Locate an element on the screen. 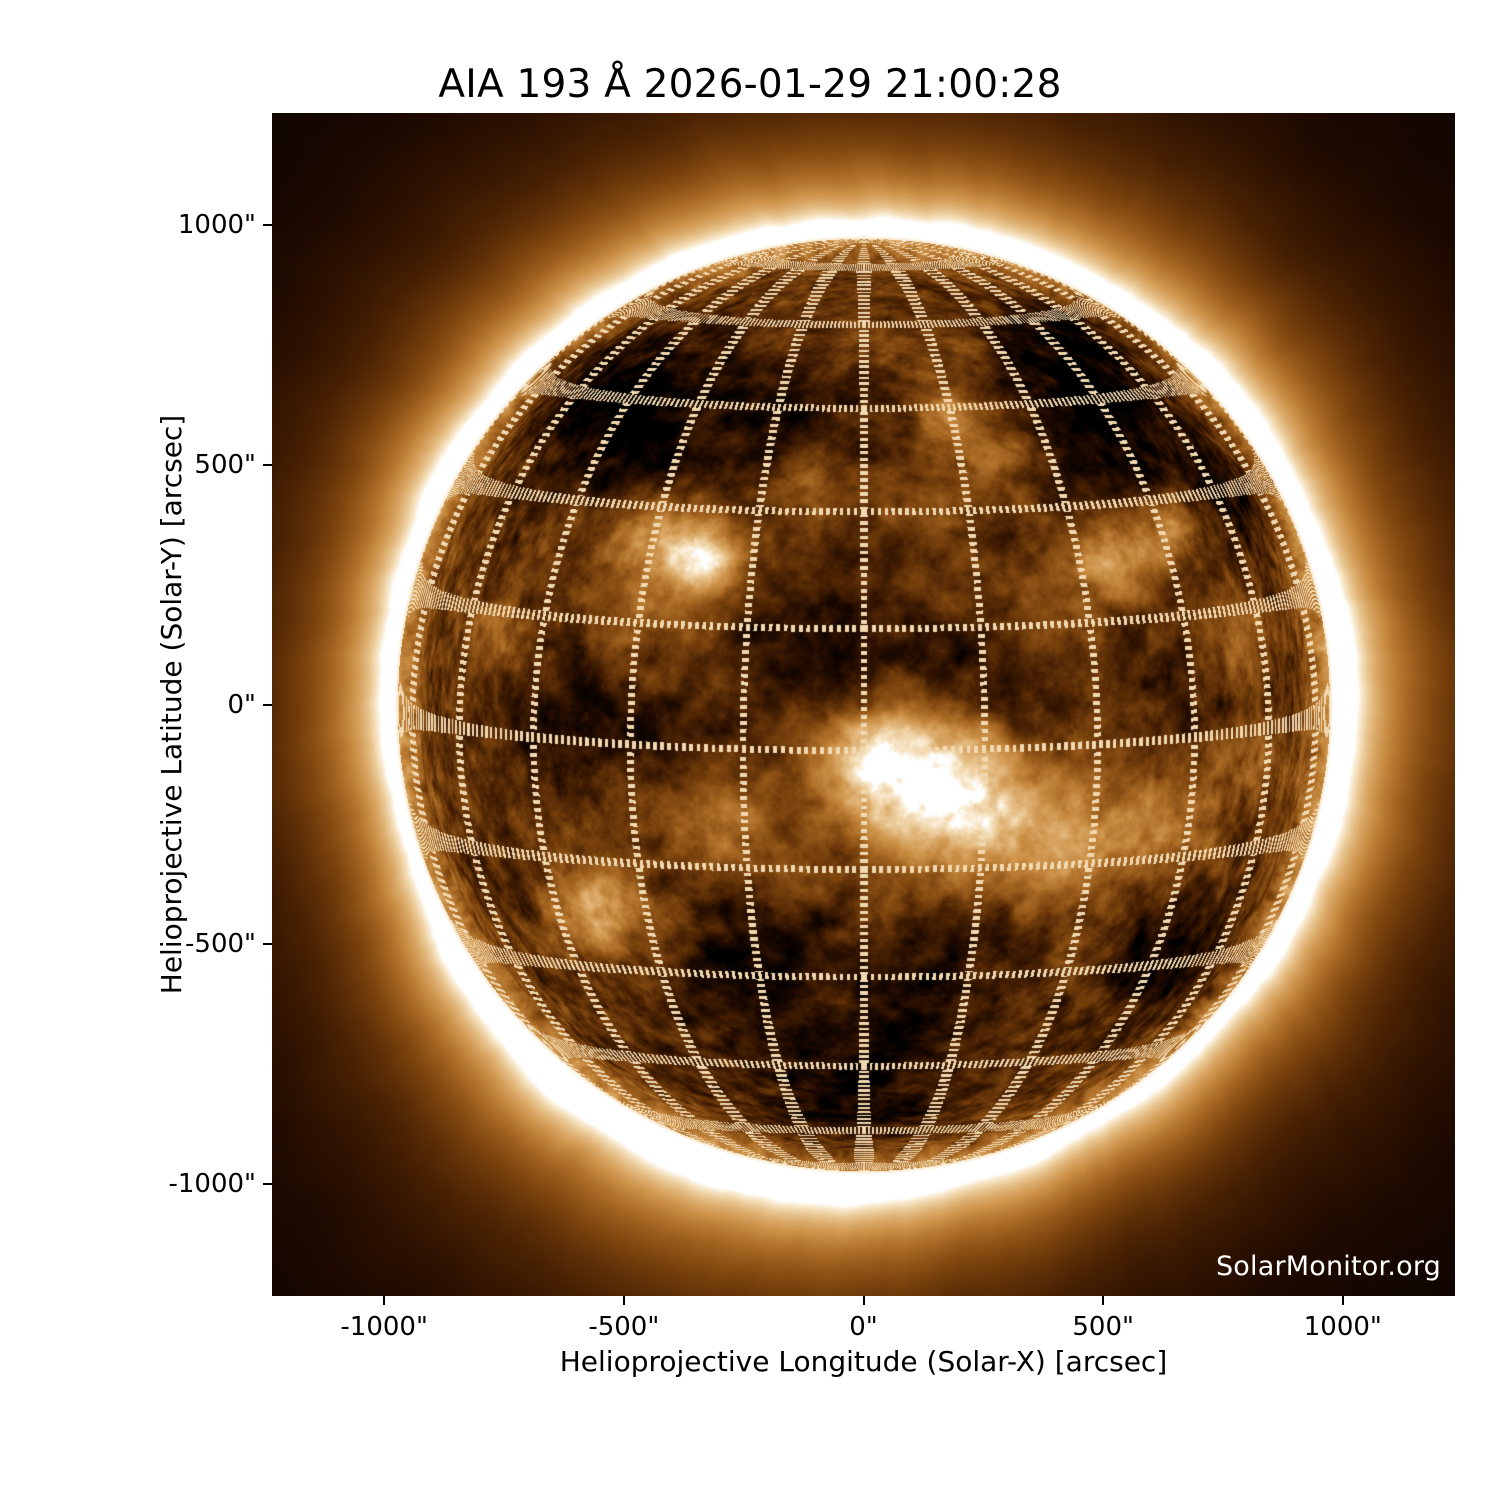 This screenshot has height=1500, width=1500. y-tick-label: 0" is located at coordinates (241, 704).